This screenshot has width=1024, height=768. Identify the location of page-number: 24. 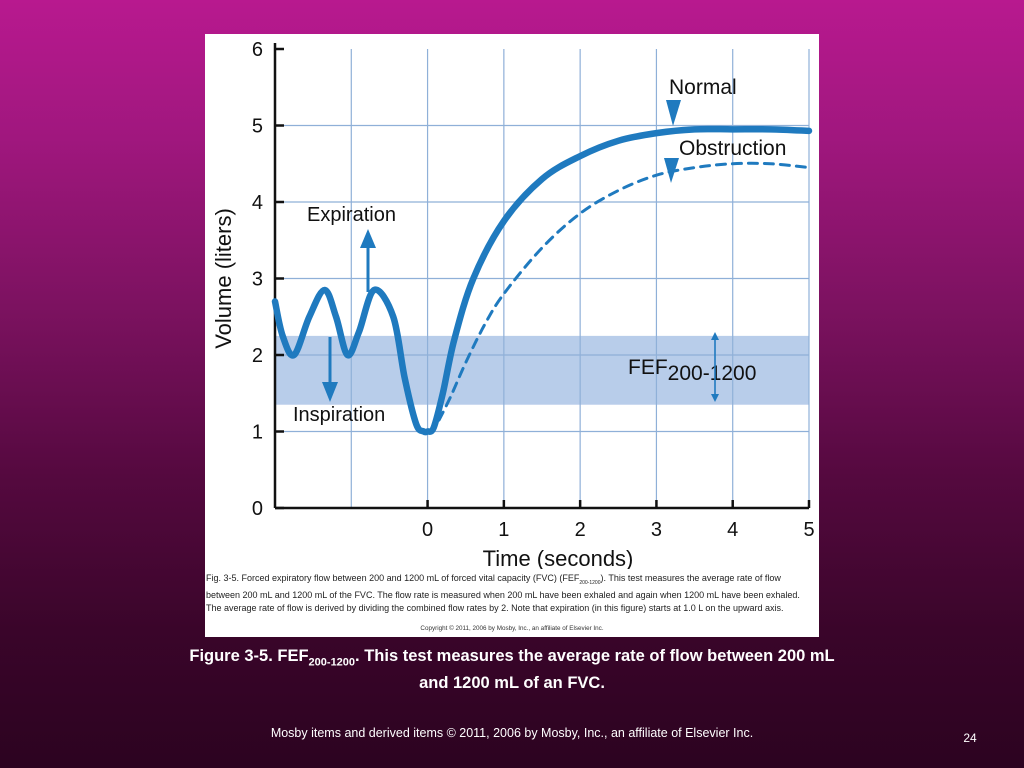
(970, 738).